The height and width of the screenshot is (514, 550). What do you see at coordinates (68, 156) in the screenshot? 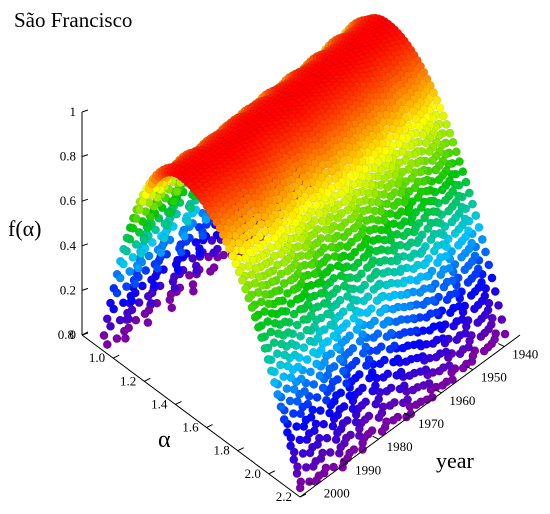
I see `z-tick-label: 0.8` at bounding box center [68, 156].